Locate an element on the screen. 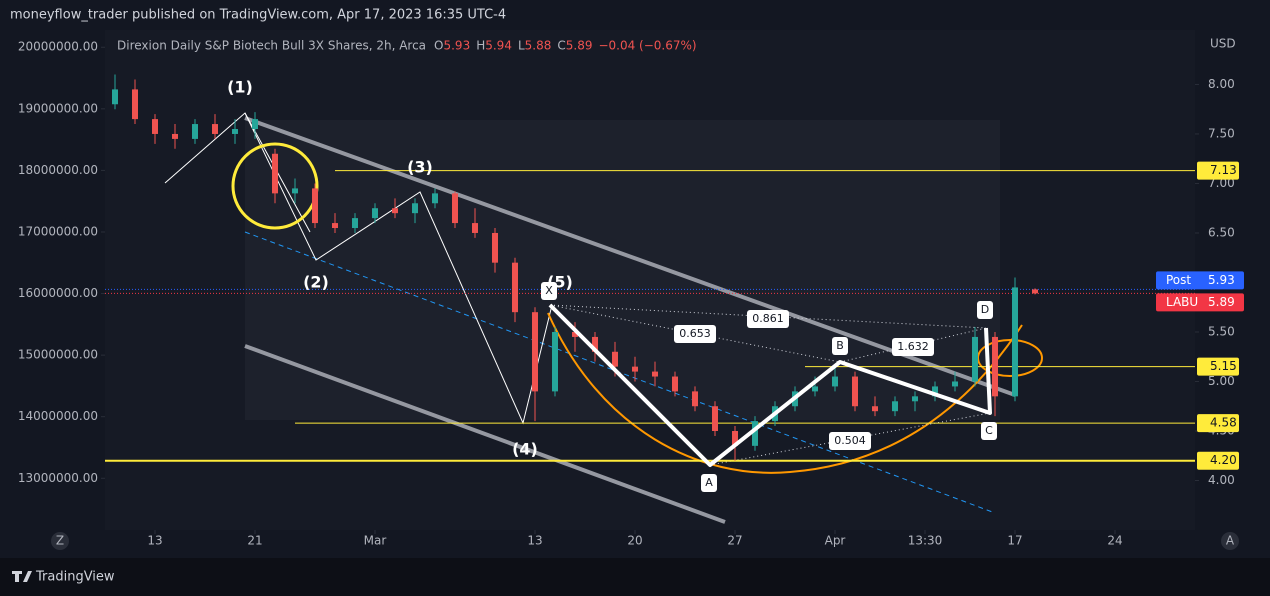  wave-label: (2) is located at coordinates (316, 282).